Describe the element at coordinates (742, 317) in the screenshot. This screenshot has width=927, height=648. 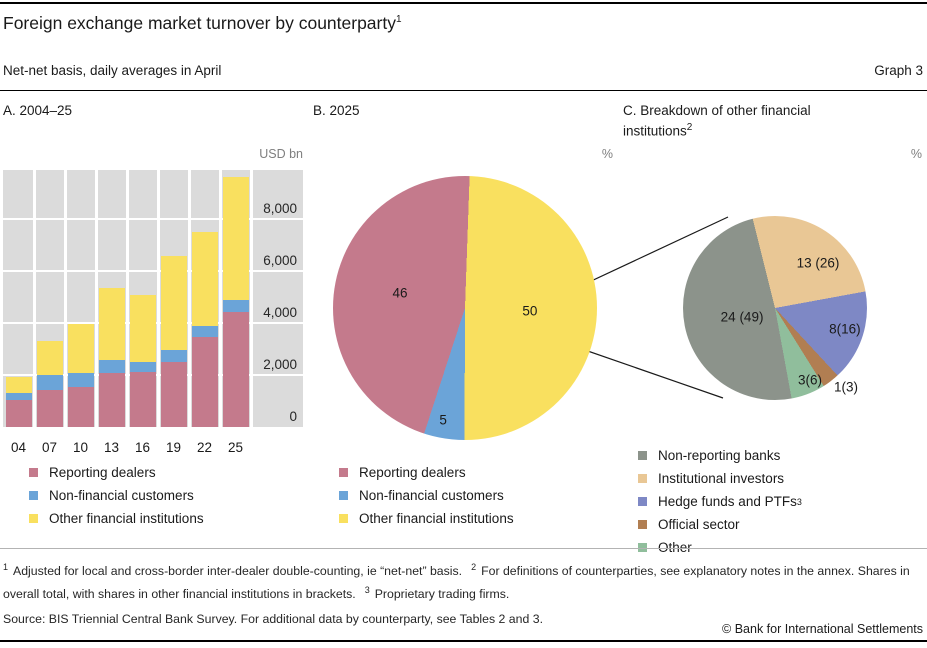
I see `pie-label-non-reporting-banks: 24 (49)` at that location.